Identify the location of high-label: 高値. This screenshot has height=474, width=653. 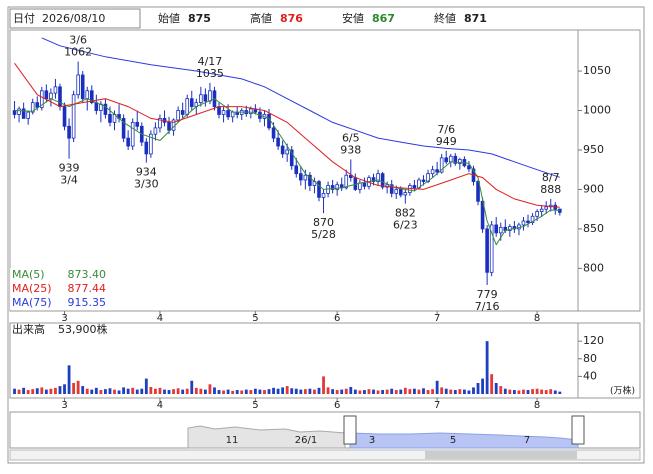
(261, 18).